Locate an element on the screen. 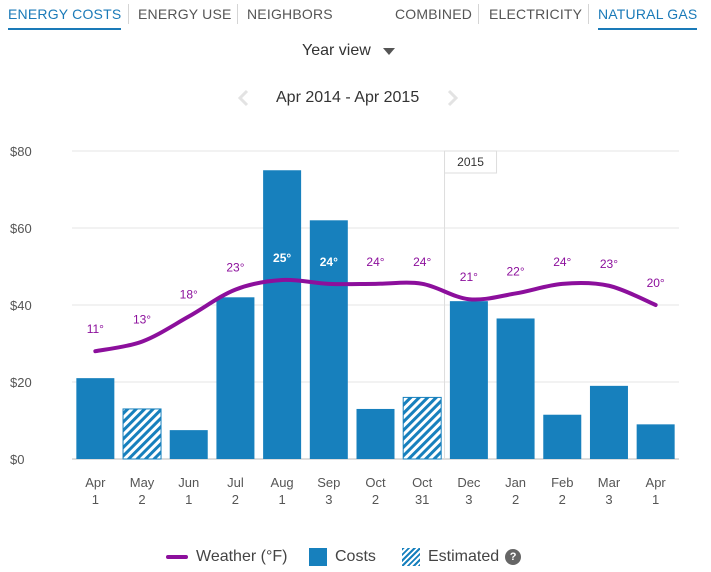 Image resolution: width=711 pixels, height=572 pixels. x-tick-month: May is located at coordinates (142, 482).